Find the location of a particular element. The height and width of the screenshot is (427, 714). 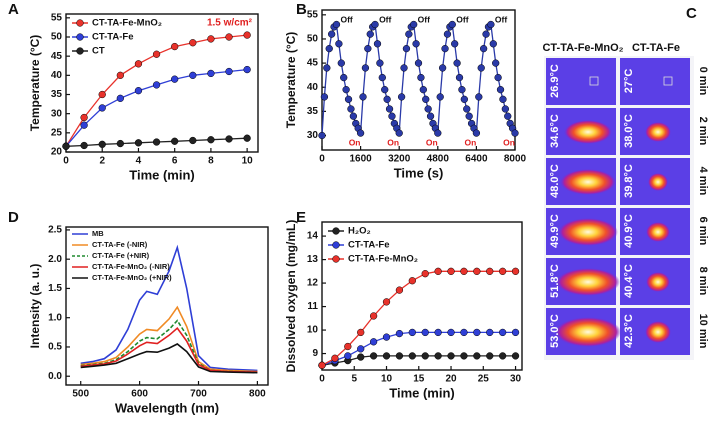

thermal-image is located at coordinates (655, 81).